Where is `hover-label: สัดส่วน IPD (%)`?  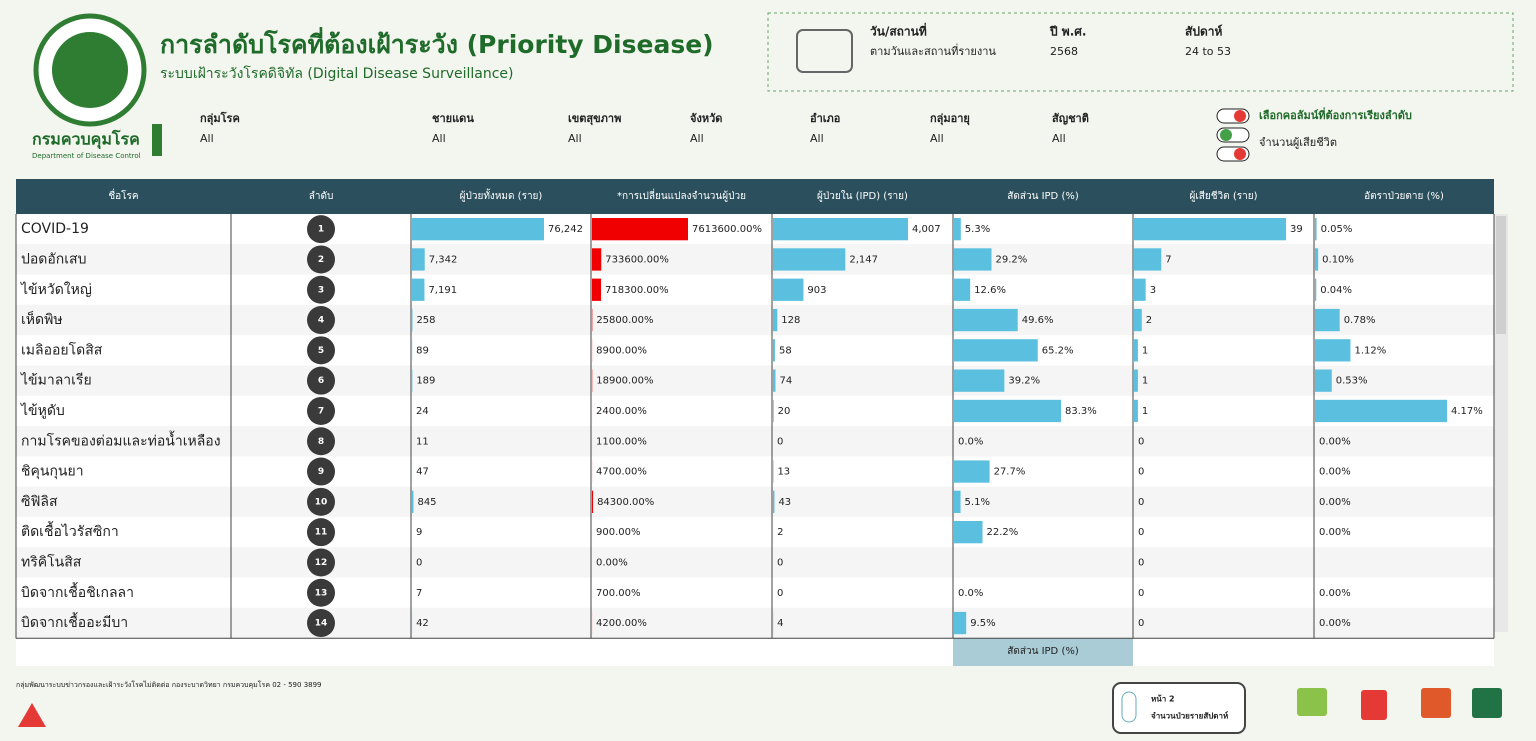 hover-label: สัดส่วน IPD (%) is located at coordinates (1043, 651).